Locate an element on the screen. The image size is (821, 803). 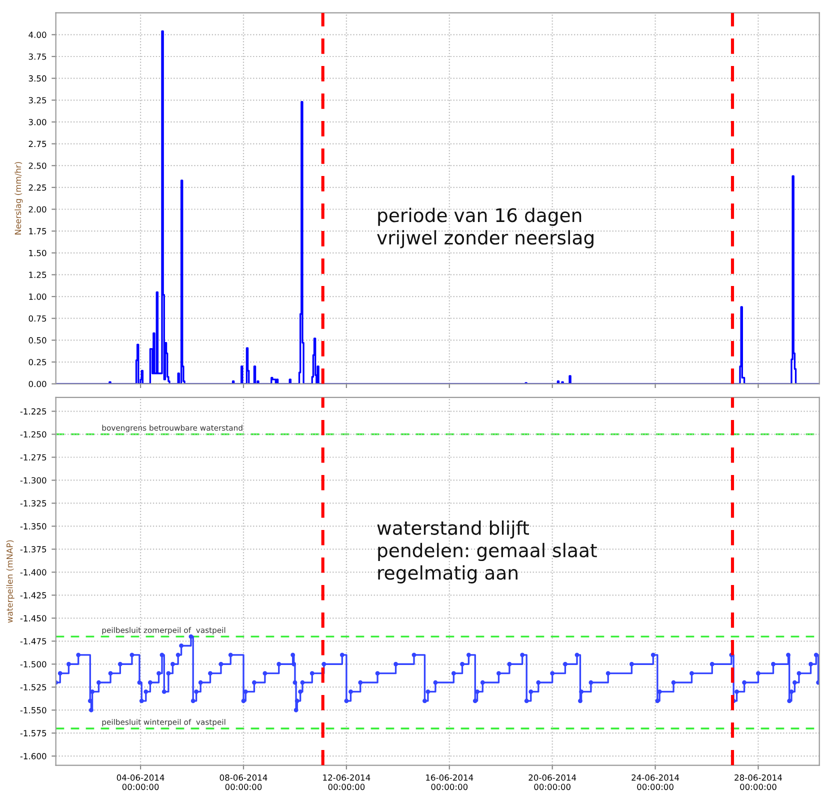
y-tick-label: 1.75 is located at coordinates (37, 231).